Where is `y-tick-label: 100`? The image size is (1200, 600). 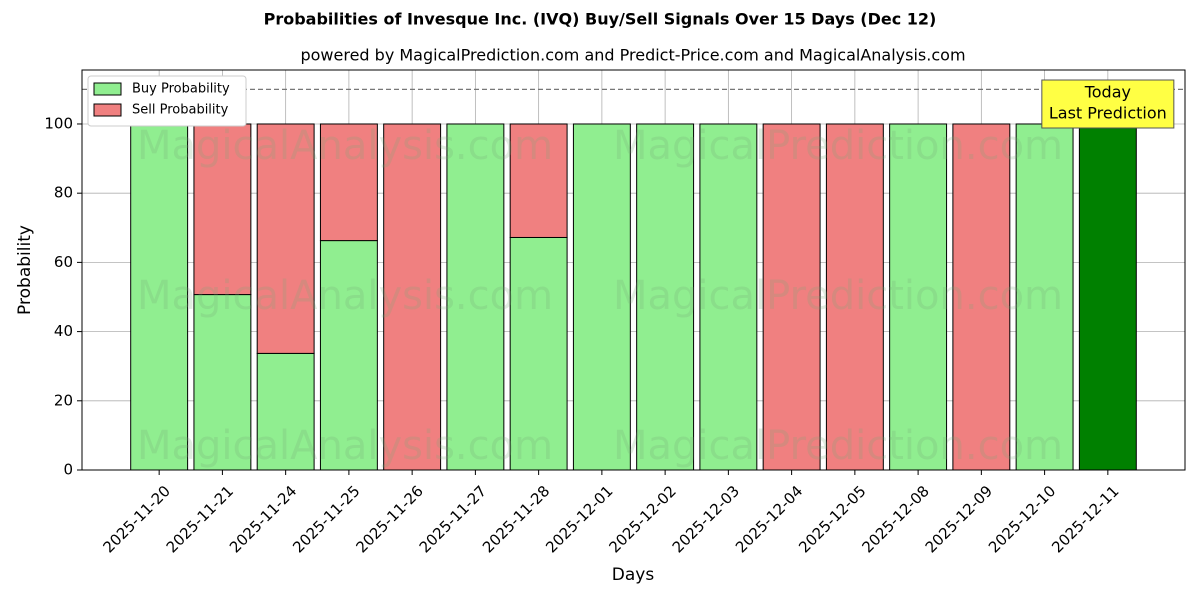 y-tick-label: 100 is located at coordinates (58, 123).